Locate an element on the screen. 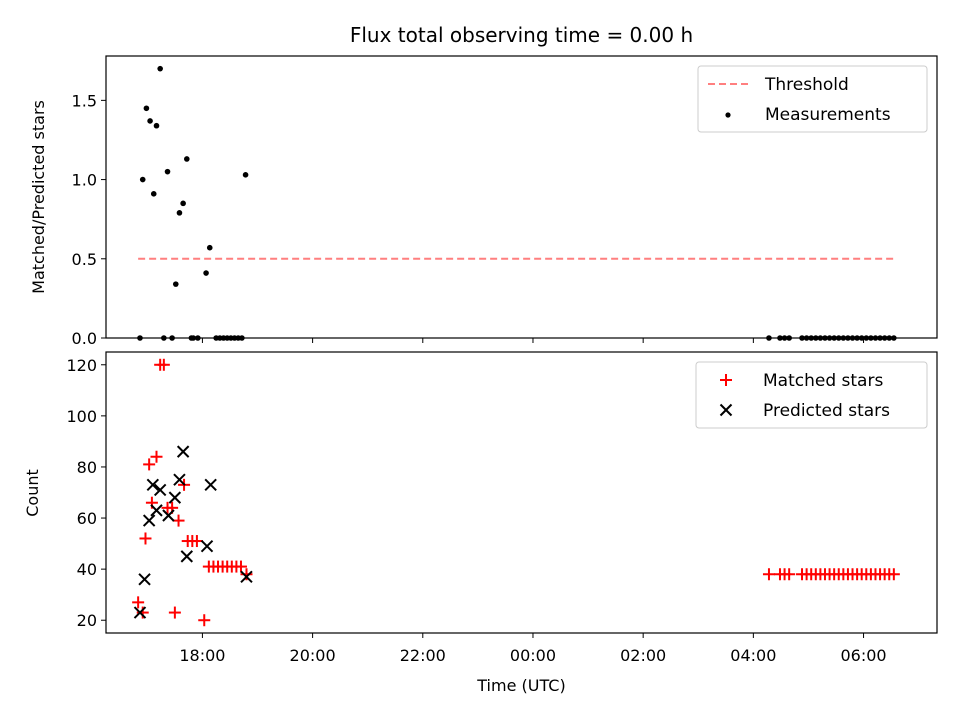 The width and height of the screenshot is (960, 720). x-tick-label: 22:00 is located at coordinates (423, 655).